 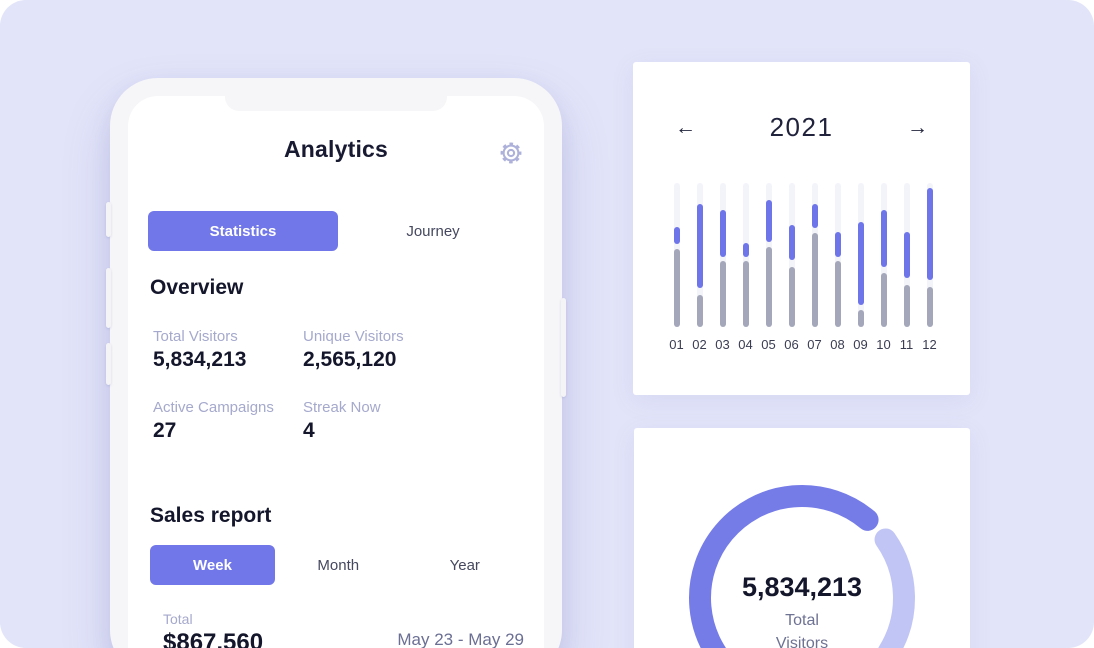 I want to click on sales-total-label: Total, so click(x=178, y=619).